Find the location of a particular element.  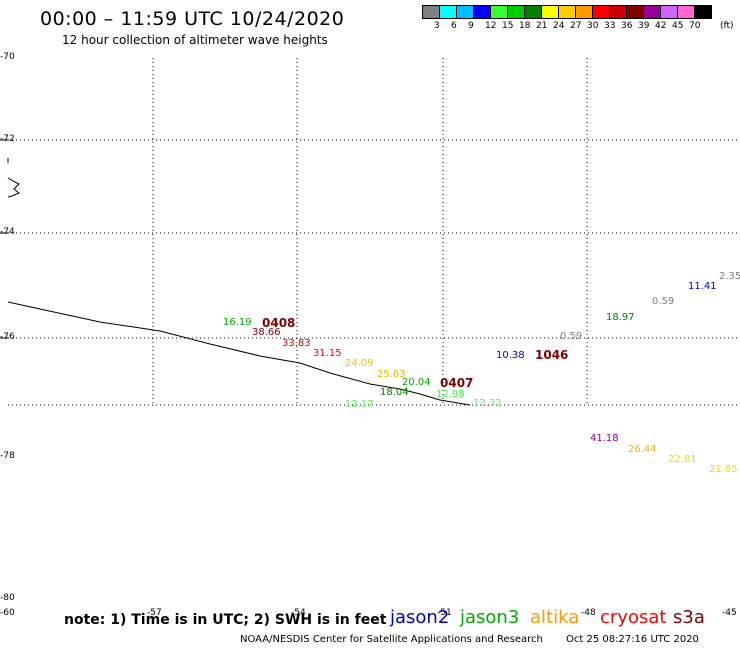

color-legend is located at coordinates (567, 12).